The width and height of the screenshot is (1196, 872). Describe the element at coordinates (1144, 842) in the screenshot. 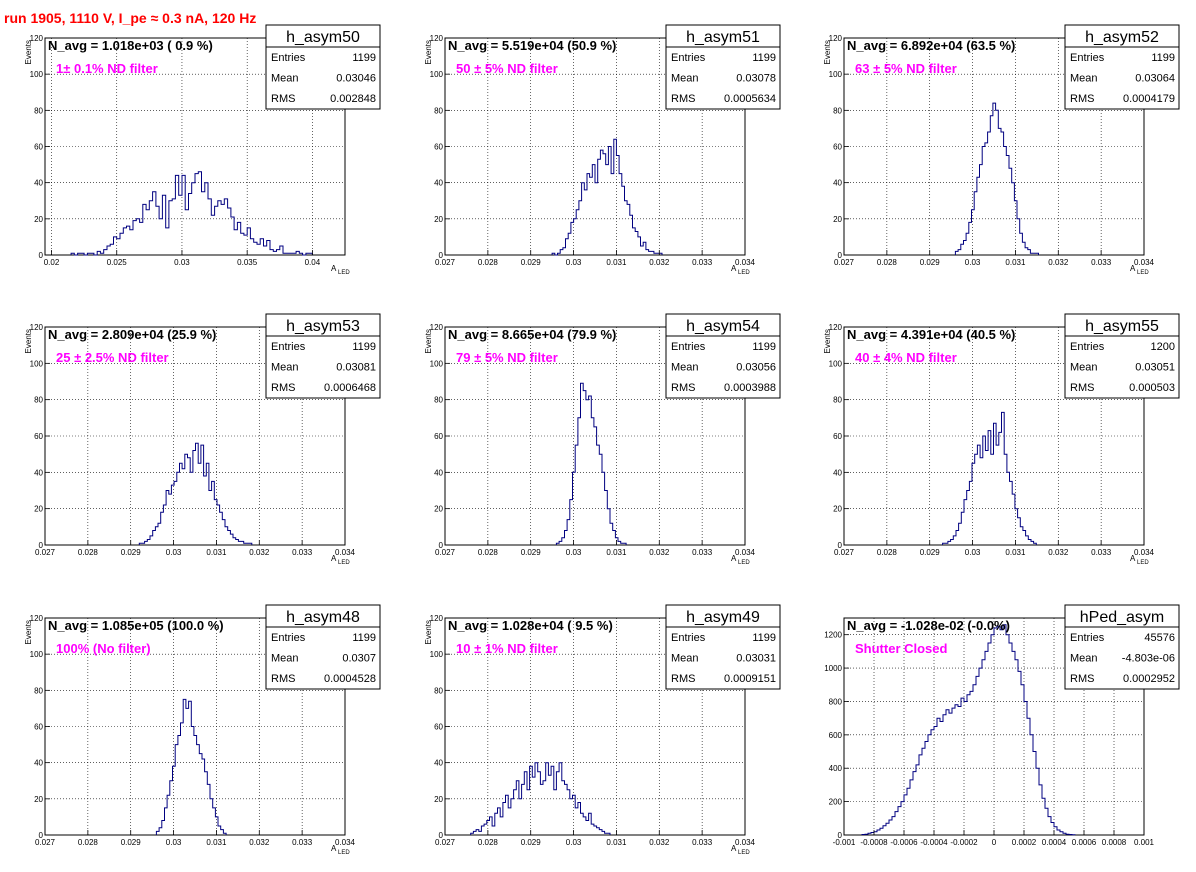

I see `x-tick-label: 0.001` at that location.